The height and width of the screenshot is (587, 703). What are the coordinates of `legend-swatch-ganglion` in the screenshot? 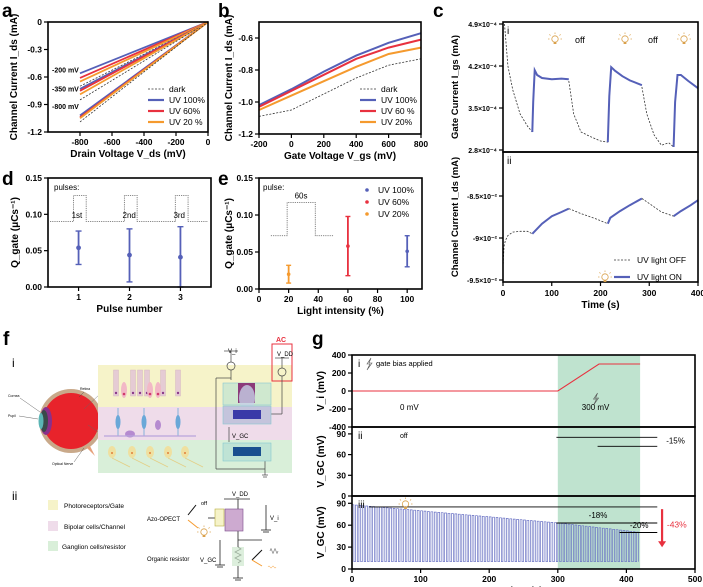 It's located at (53, 546).